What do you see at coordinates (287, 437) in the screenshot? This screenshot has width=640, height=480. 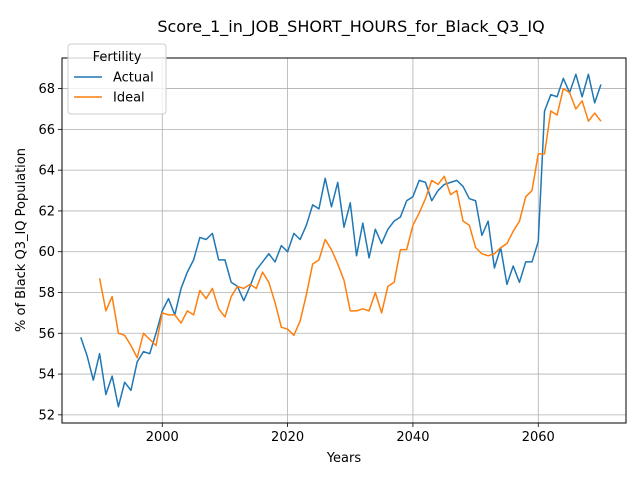 I see `x-tick-label: 2020` at bounding box center [287, 437].